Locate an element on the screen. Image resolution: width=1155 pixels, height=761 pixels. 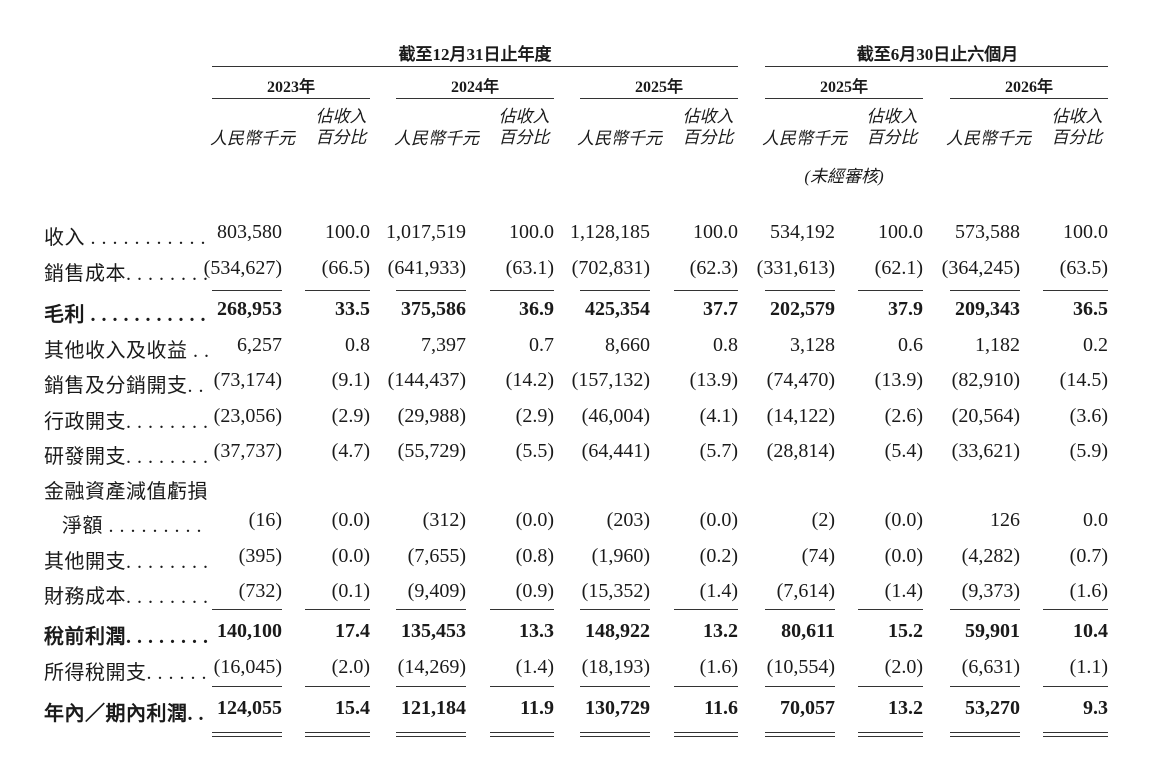
row-label: 稅前利潤. . . . . . . . is located at coordinates (126, 637).